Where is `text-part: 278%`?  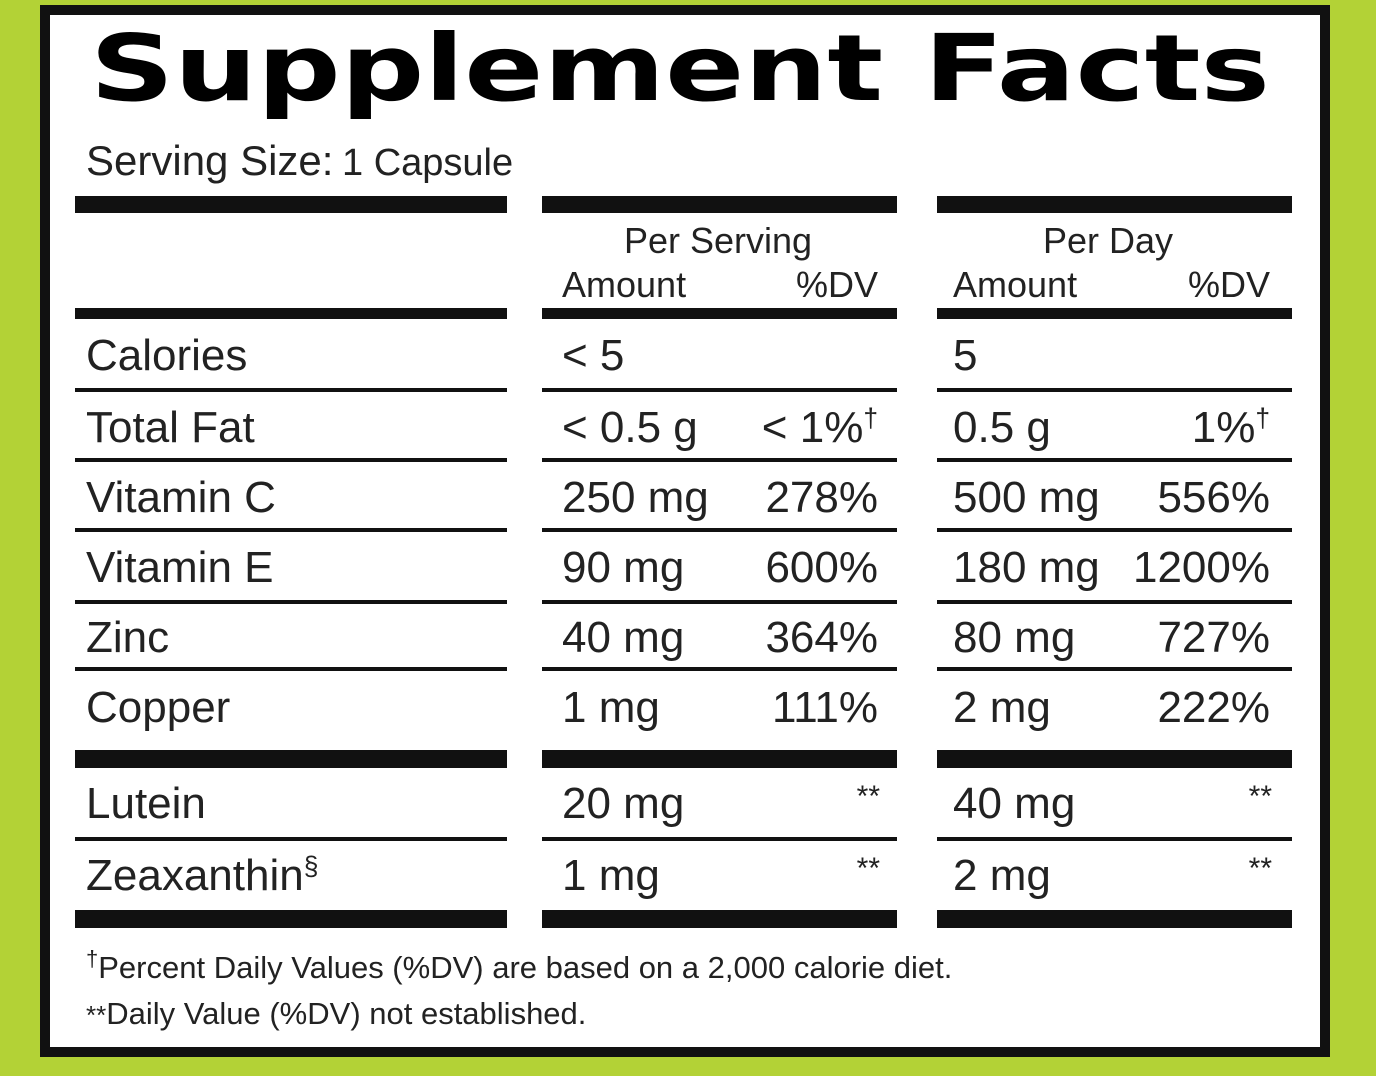
text-part: 278% is located at coordinates (821, 497).